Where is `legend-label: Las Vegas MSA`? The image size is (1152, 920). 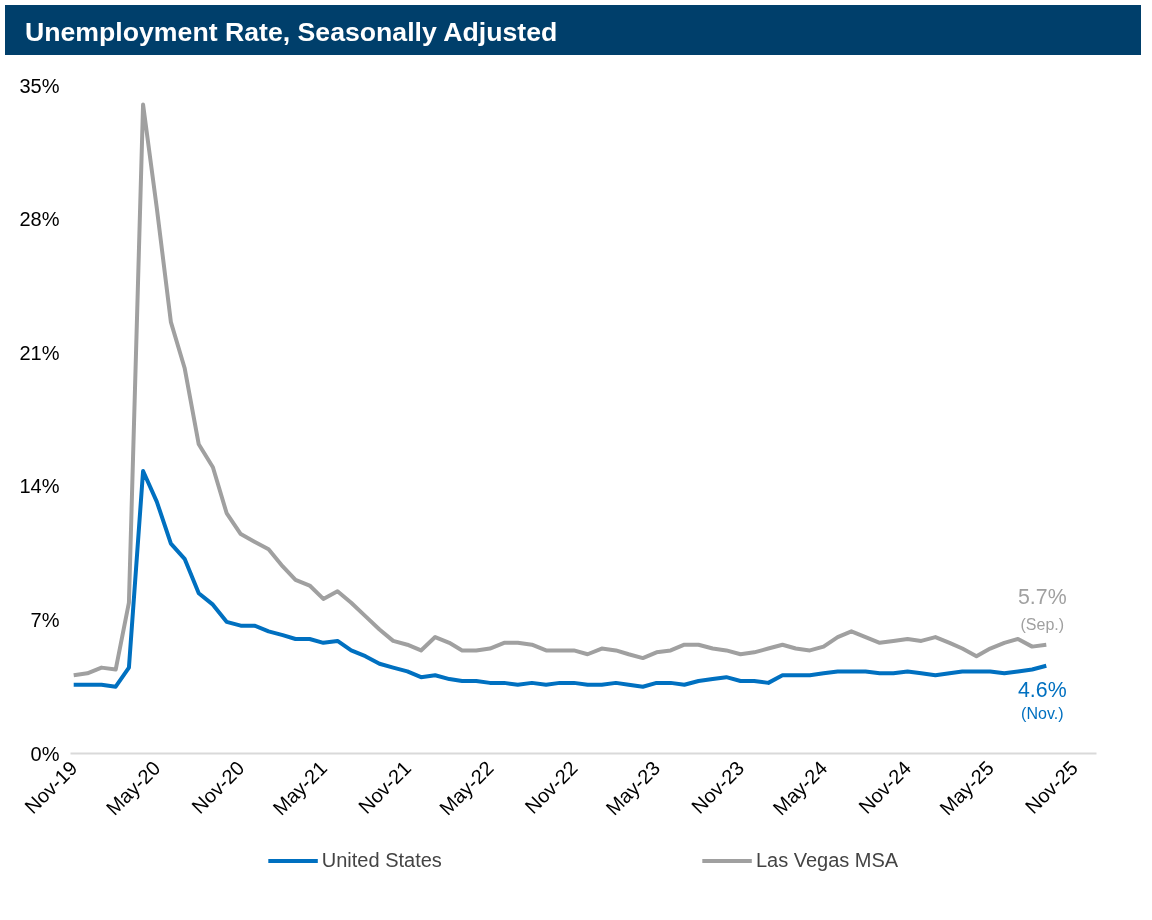
legend-label: Las Vegas MSA is located at coordinates (827, 860).